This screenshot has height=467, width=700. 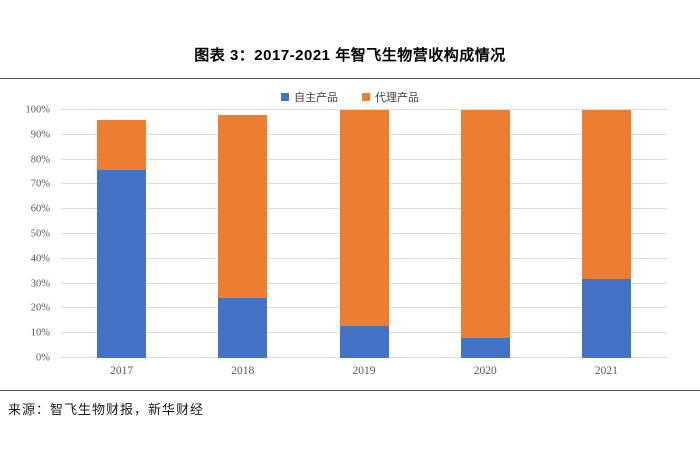 What do you see at coordinates (350, 55) in the screenshot?
I see `chart-title: 图表 3：2017-2021 年智飞生物营收构成情况` at bounding box center [350, 55].